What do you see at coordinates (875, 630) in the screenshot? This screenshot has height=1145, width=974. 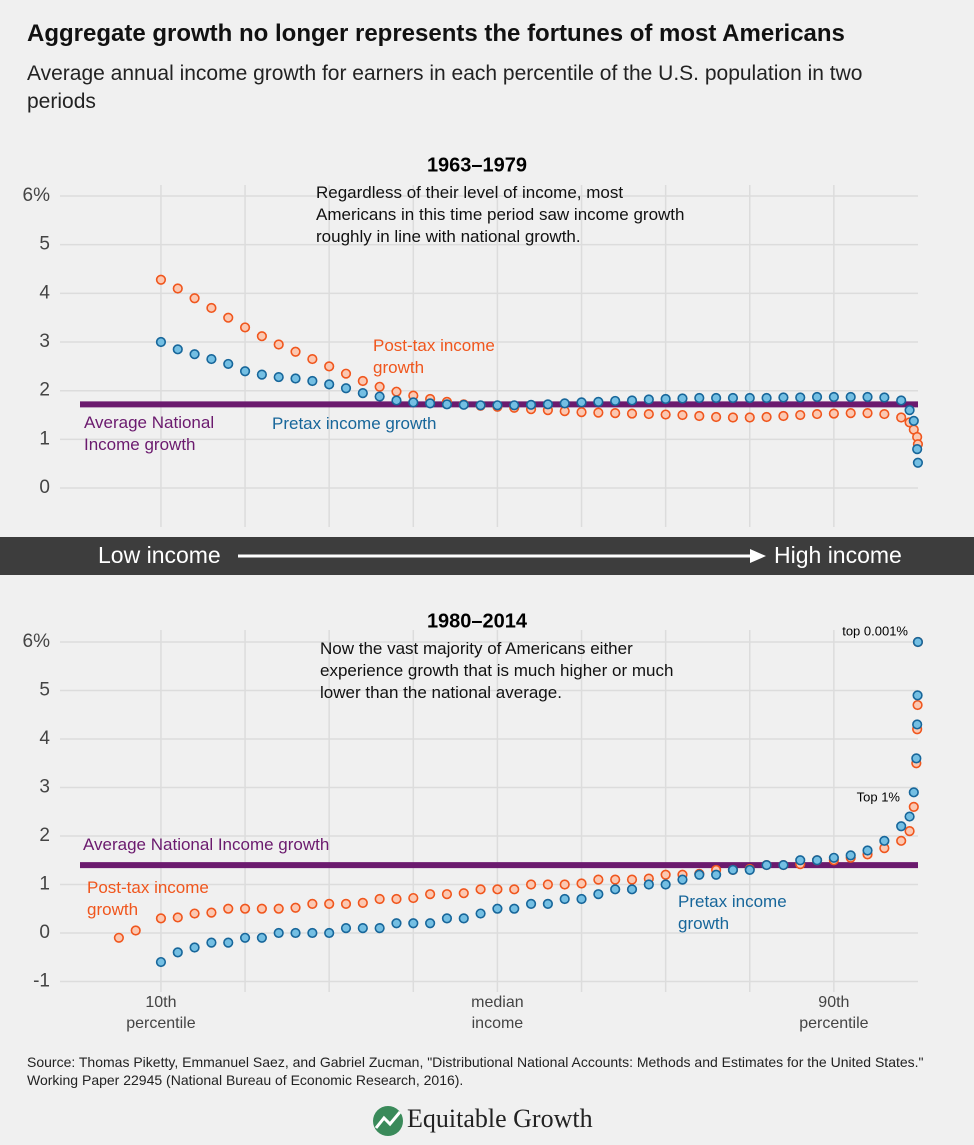 I see `annotation: top 0.001%` at bounding box center [875, 630].